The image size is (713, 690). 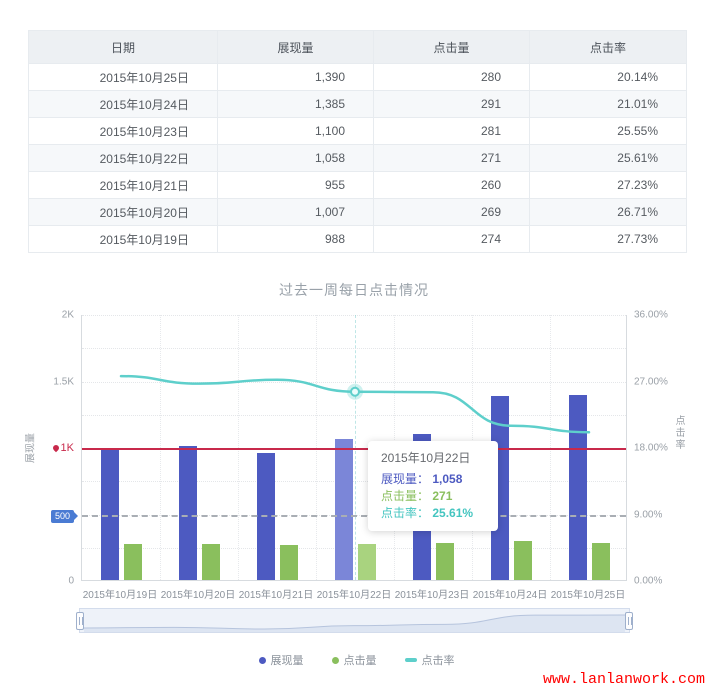 I want to click on table-row: 2015年10月22日 1,058 271 25.61%, so click(x=357, y=158).